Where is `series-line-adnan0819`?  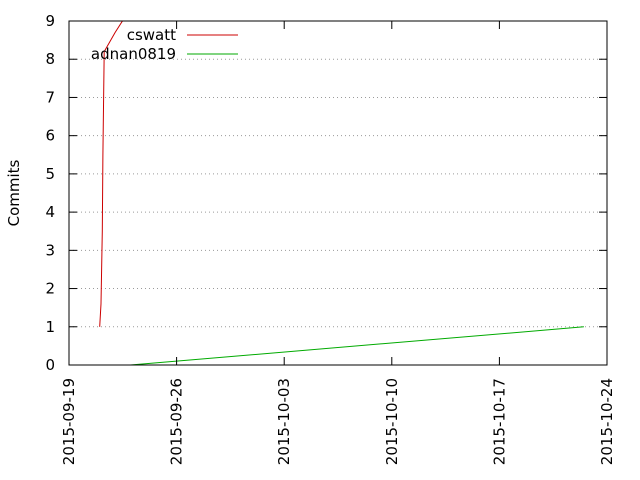
series-line-adnan0819 is located at coordinates (357, 345).